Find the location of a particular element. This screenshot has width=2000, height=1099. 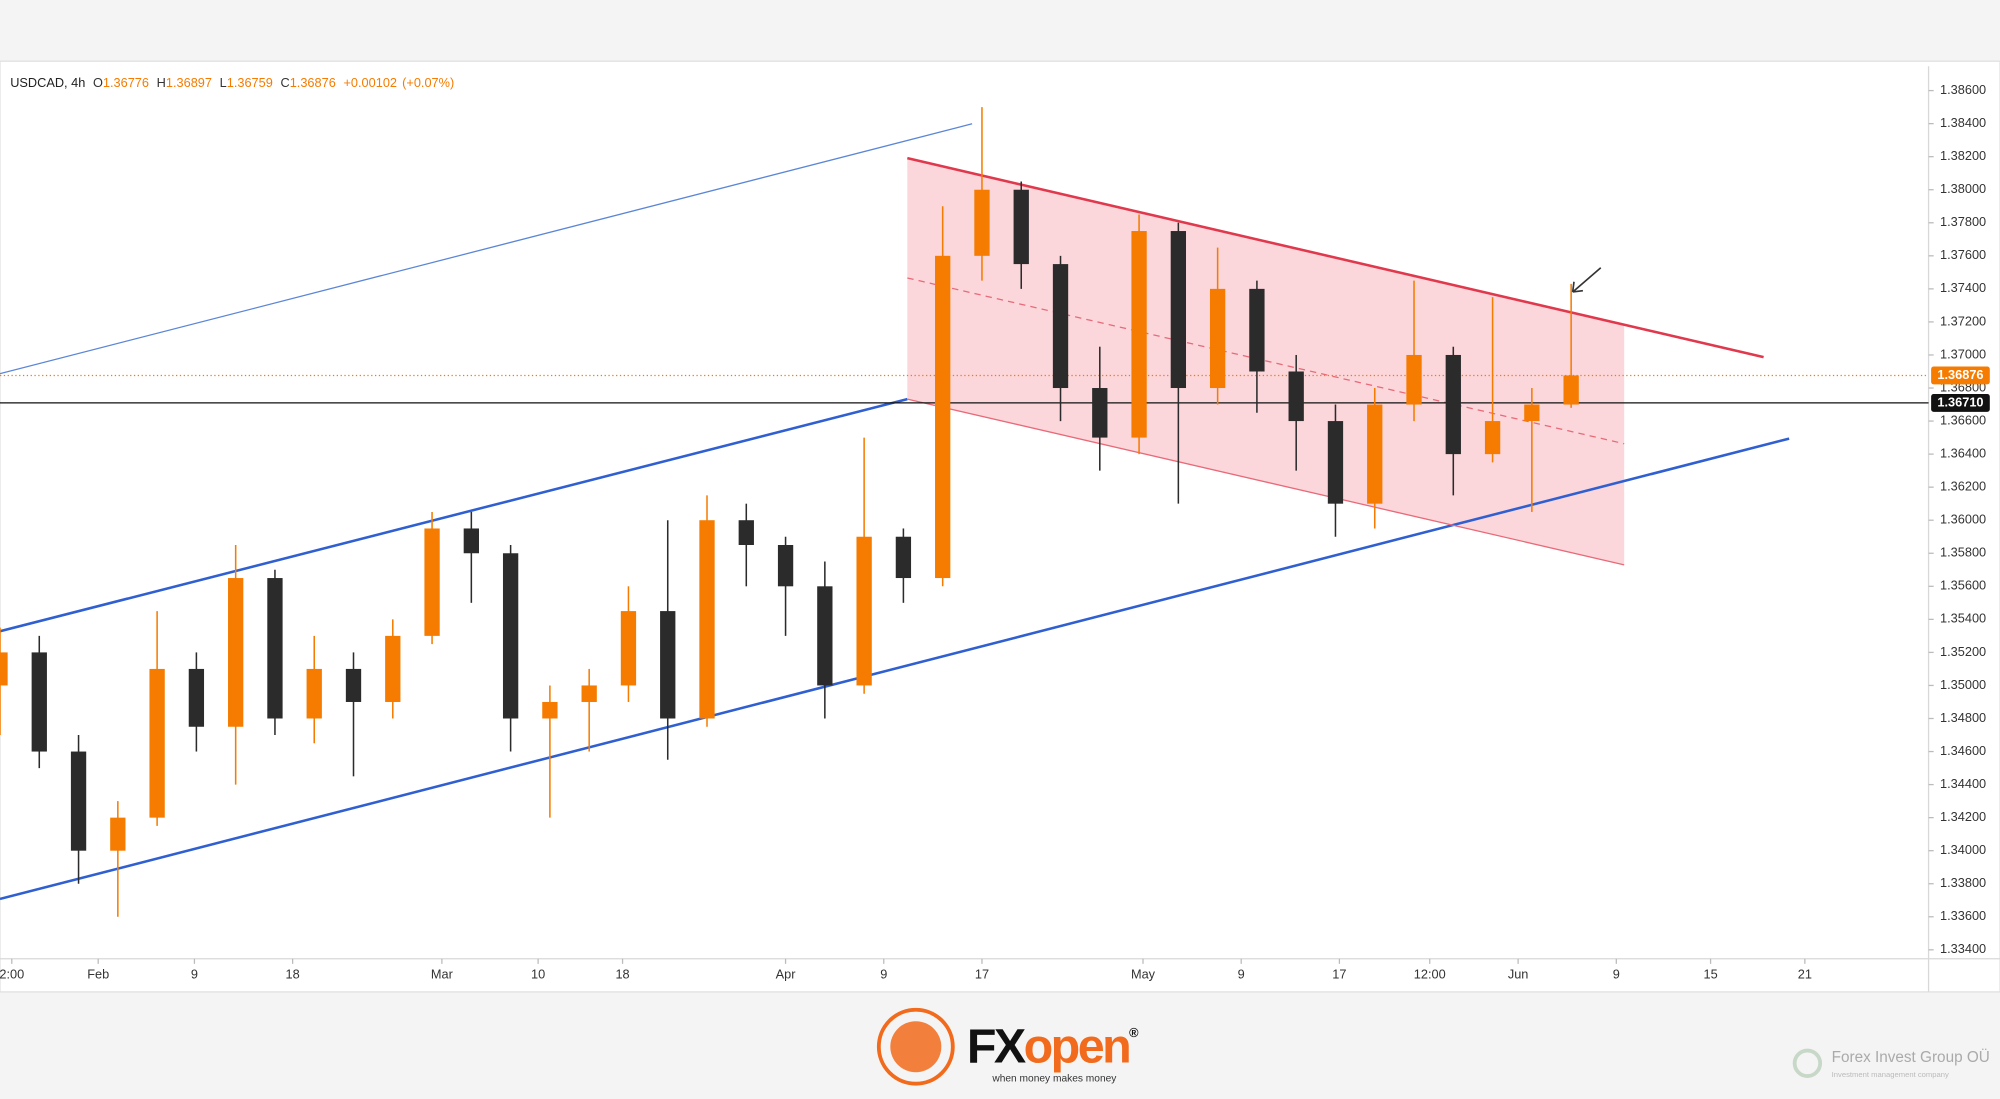

legend-key: O is located at coordinates (98, 83).